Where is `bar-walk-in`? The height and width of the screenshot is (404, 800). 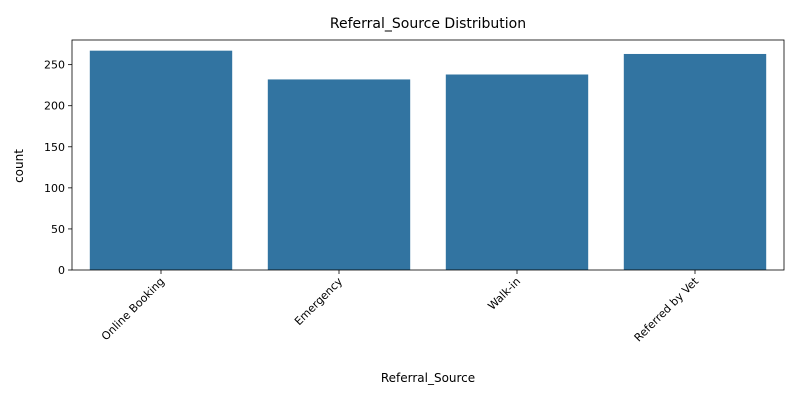 bar-walk-in is located at coordinates (517, 172).